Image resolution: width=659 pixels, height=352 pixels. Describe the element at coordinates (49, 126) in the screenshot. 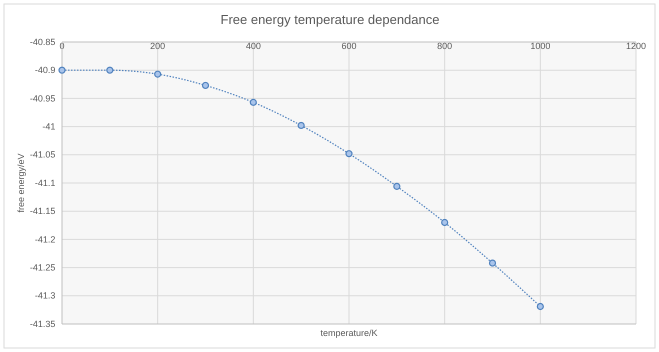

I see `y-tick-label: -41` at that location.